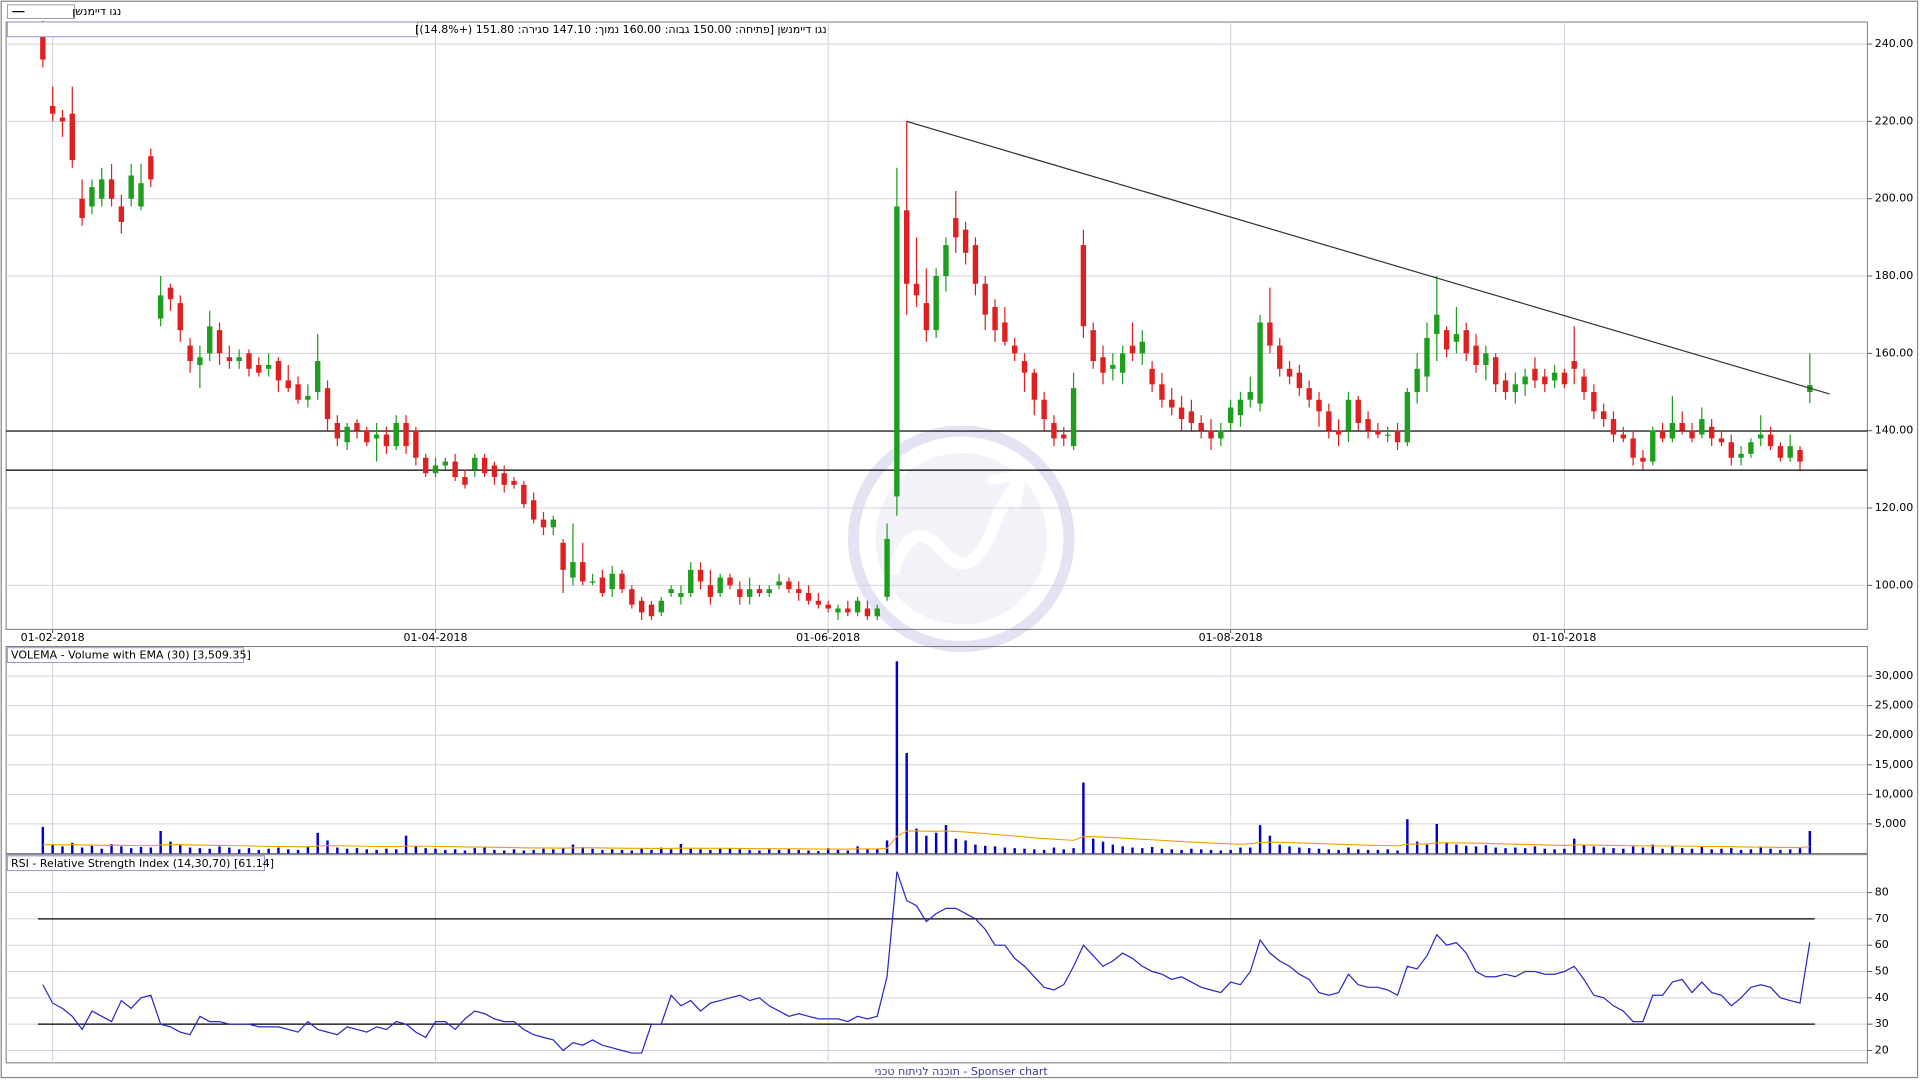 The image size is (1920, 1080). I want to click on y-tick-label: 160.00, so click(1894, 352).